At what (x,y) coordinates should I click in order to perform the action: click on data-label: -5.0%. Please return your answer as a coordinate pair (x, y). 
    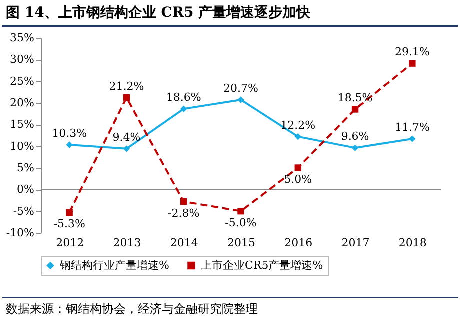
    Looking at the image, I should click on (241, 223).